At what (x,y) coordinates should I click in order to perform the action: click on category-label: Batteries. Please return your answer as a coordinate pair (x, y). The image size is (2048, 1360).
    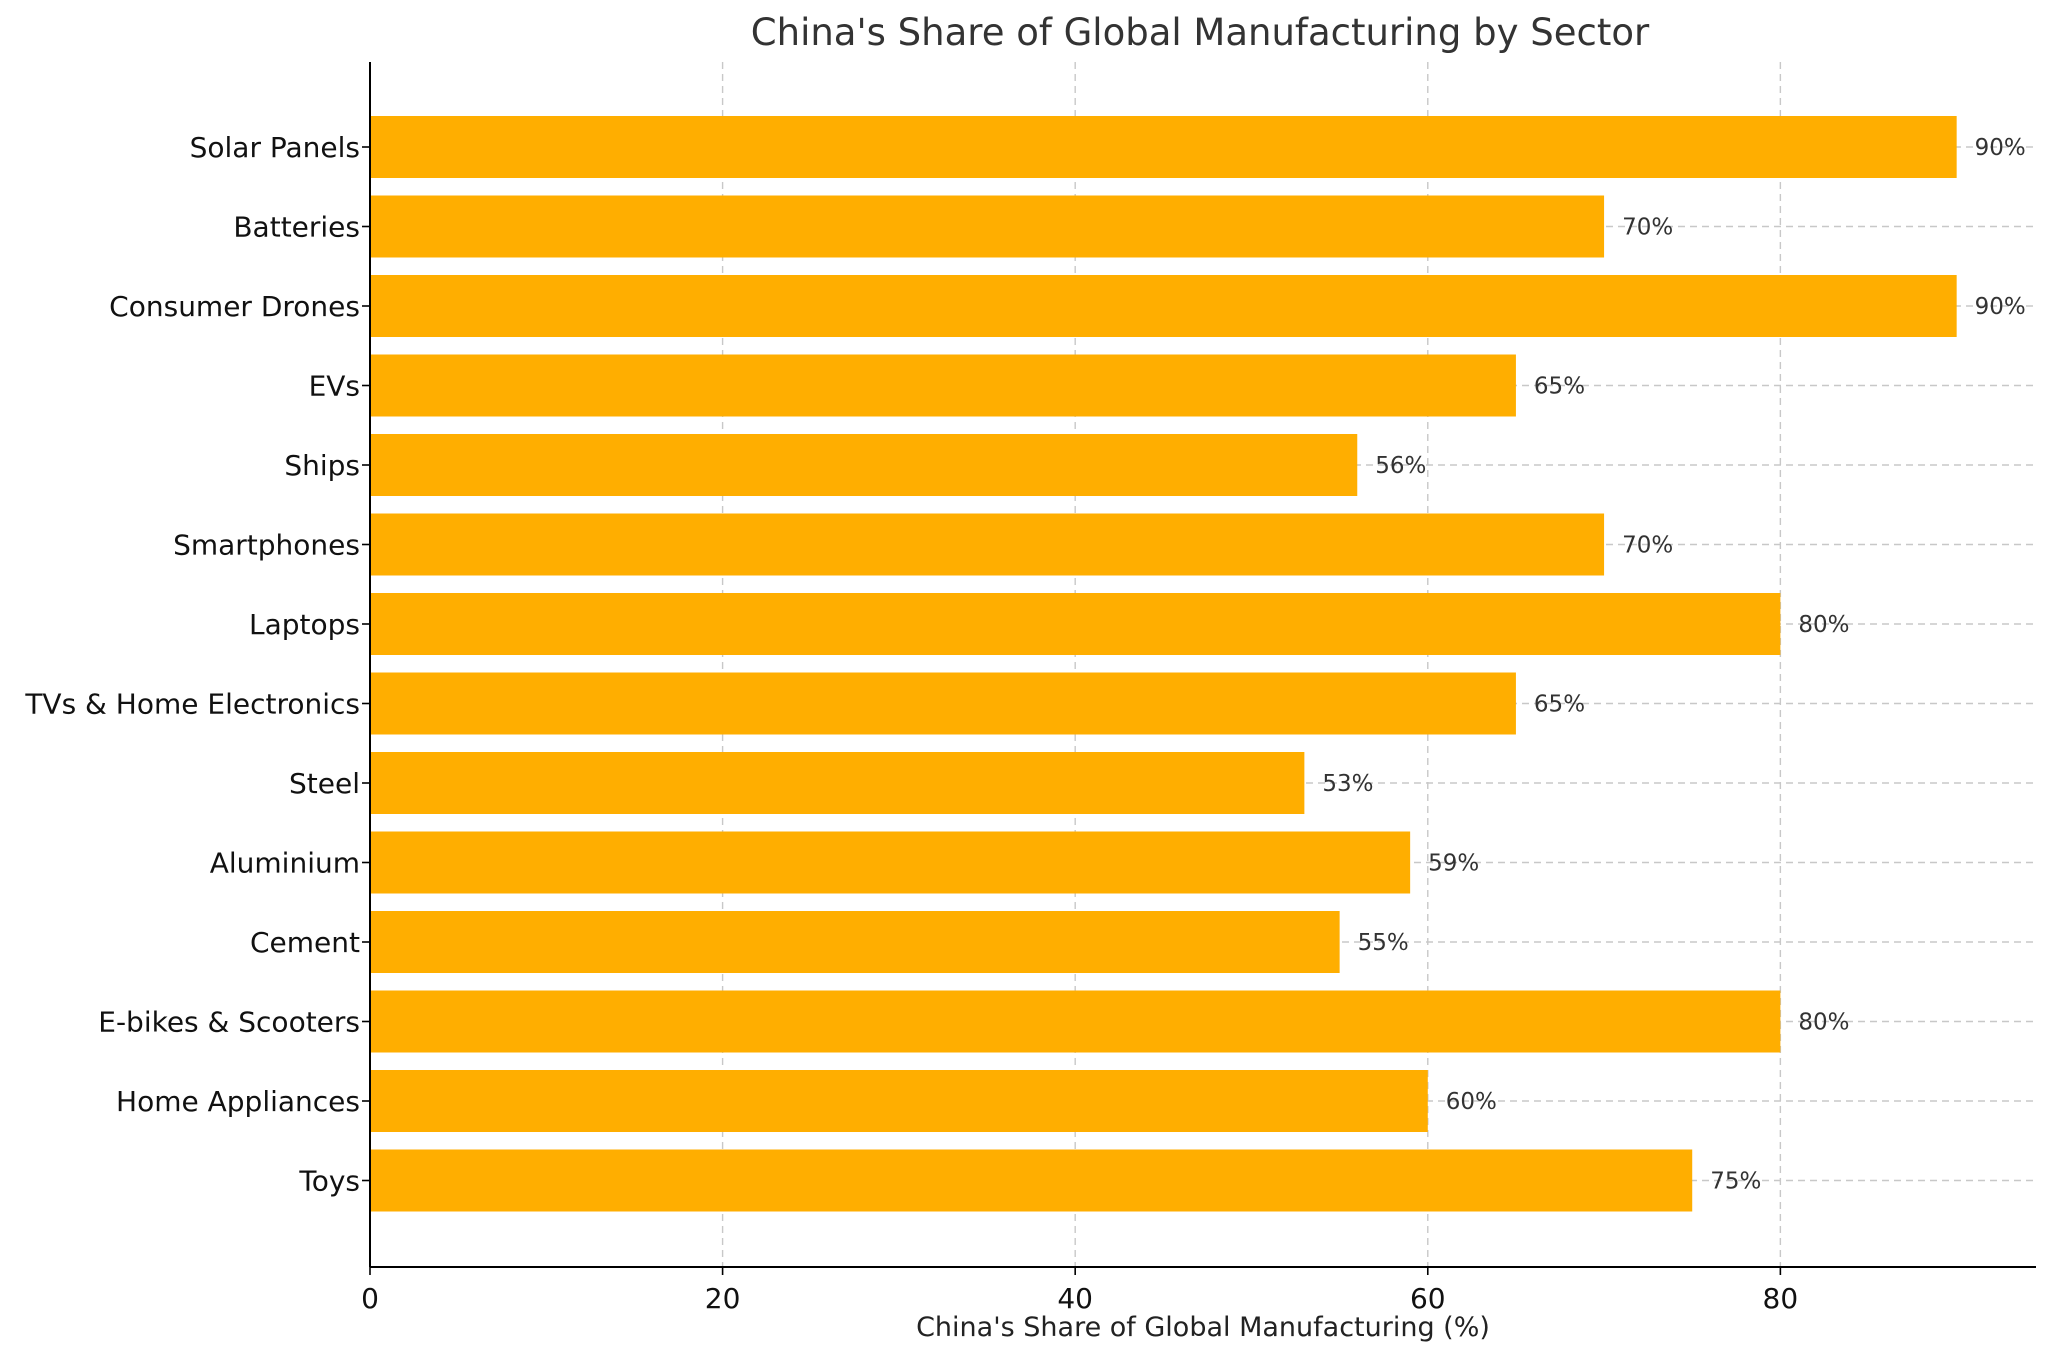
    Looking at the image, I should click on (296, 227).